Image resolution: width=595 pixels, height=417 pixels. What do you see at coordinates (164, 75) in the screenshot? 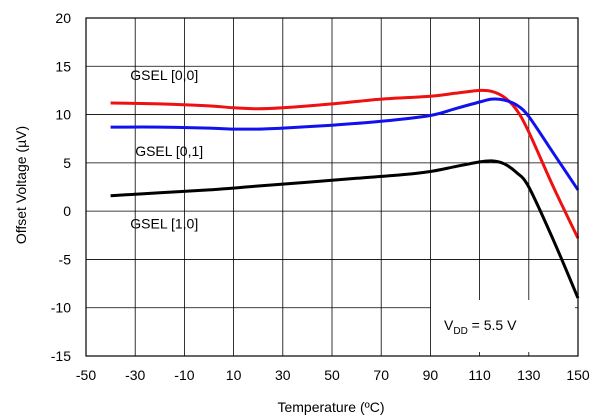
I see `series-label: GSEL [0,0]` at bounding box center [164, 75].